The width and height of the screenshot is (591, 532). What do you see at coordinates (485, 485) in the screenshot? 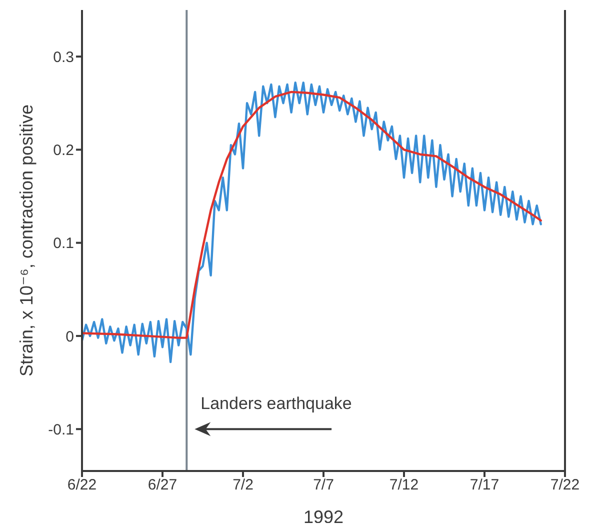
I see `x-tick-label: 7/17` at bounding box center [485, 485].